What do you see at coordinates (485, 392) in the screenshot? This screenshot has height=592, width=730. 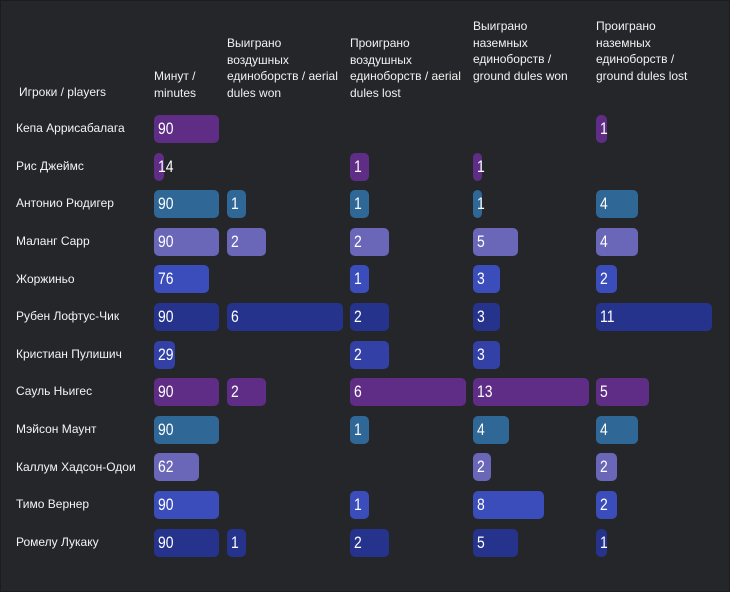 I see `value-label: 13` at bounding box center [485, 392].